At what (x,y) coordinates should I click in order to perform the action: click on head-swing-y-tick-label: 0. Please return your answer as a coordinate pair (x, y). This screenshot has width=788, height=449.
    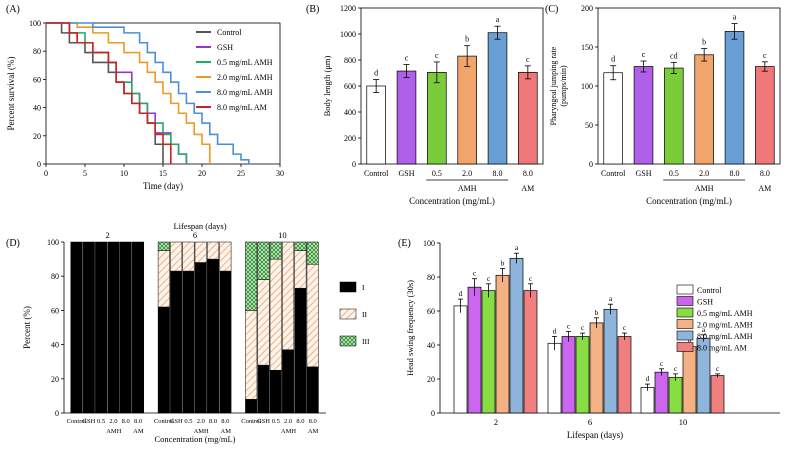
    Looking at the image, I should click on (433, 413).